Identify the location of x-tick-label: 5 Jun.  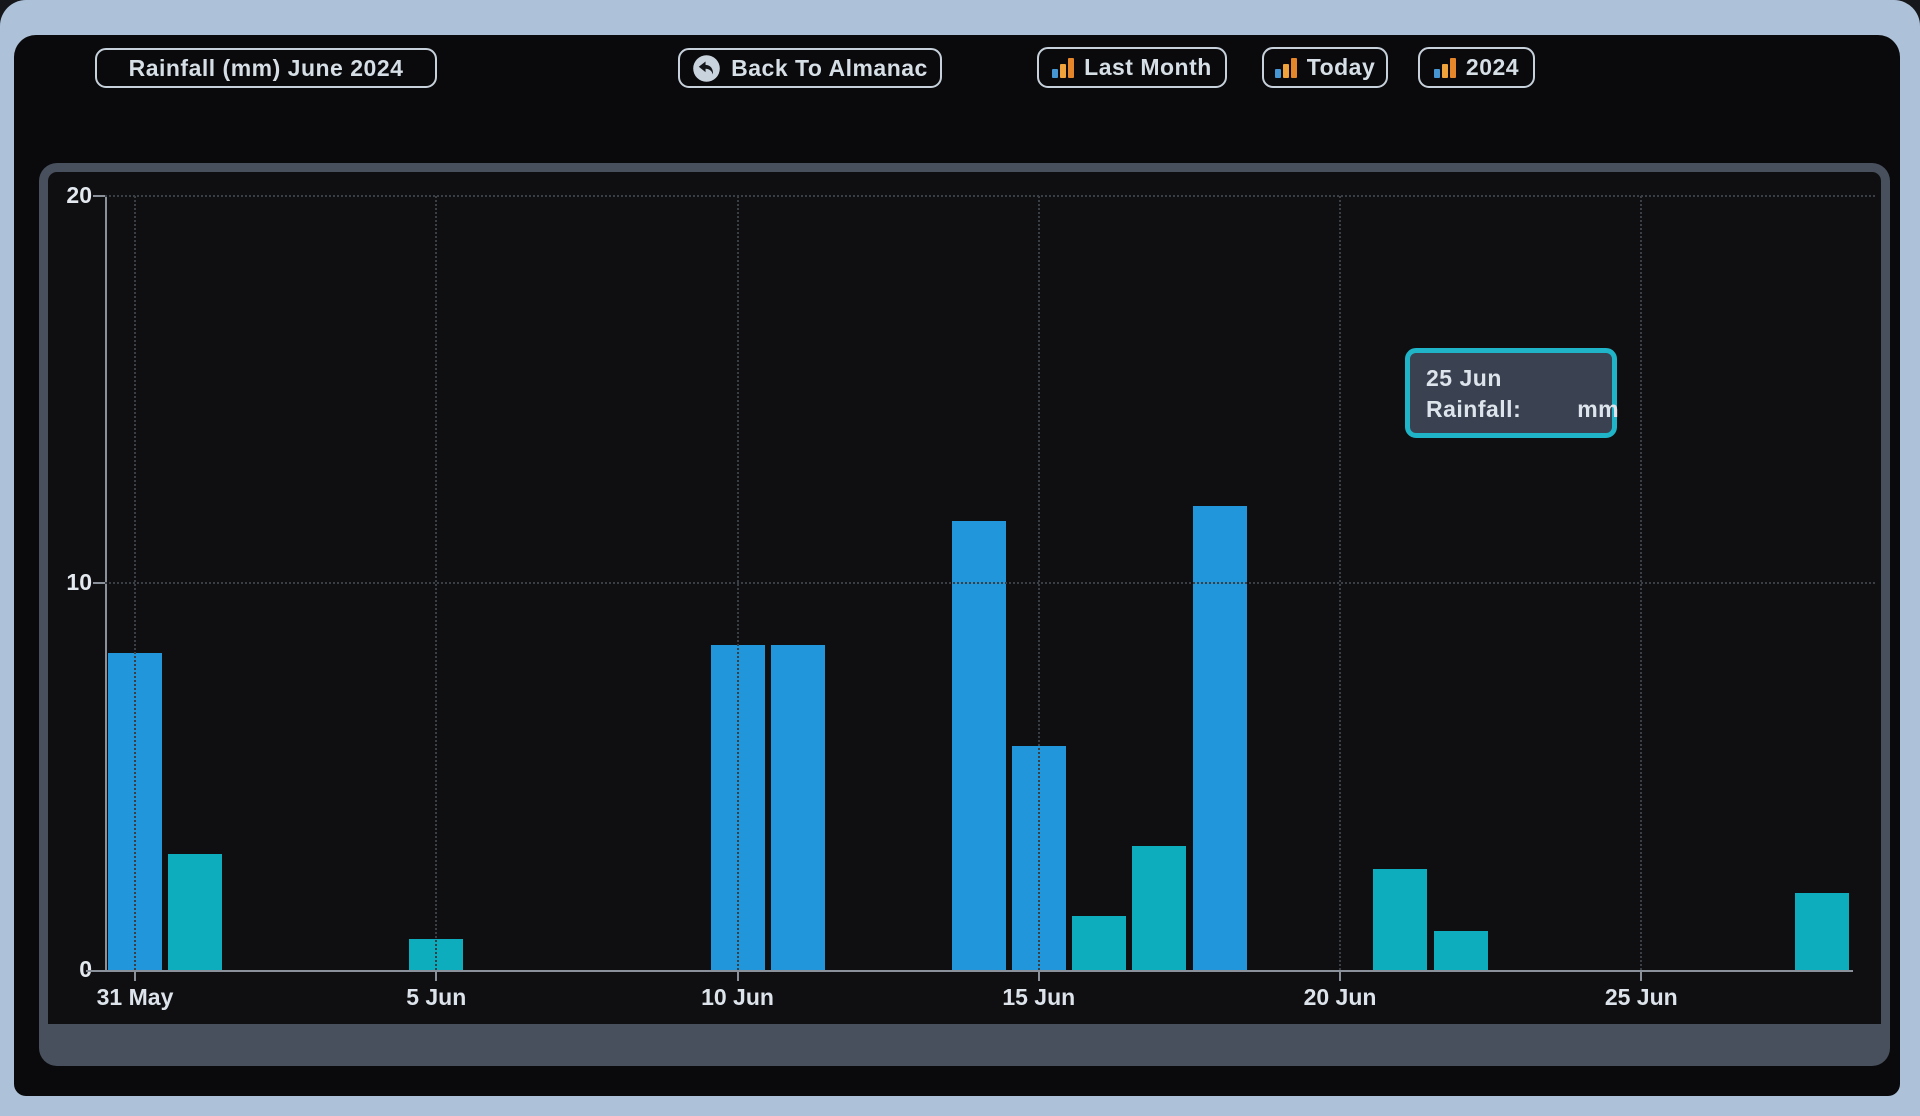
(436, 997).